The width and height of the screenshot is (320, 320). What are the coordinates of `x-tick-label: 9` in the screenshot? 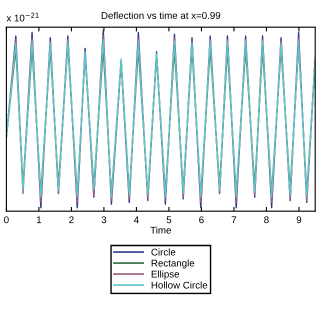 It's located at (299, 220).